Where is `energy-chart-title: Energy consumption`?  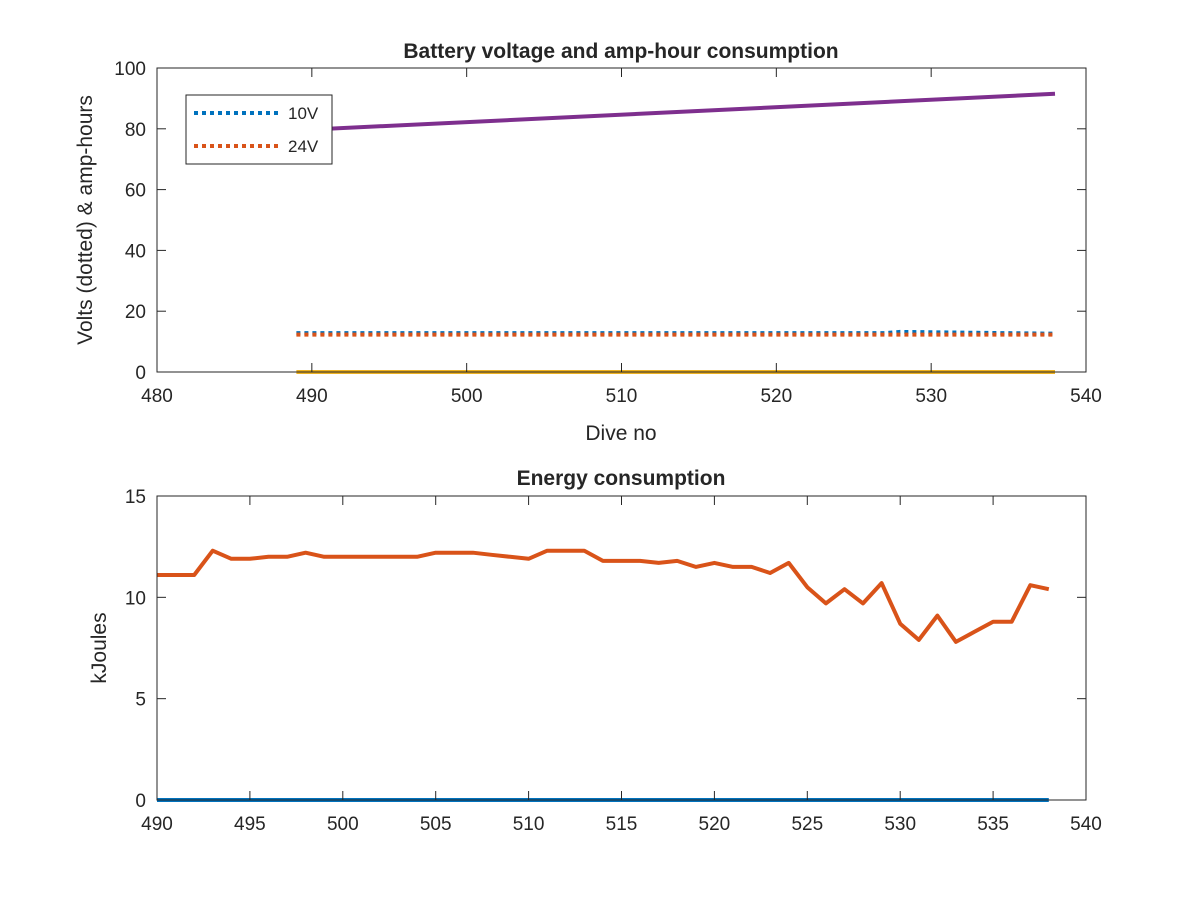 energy-chart-title: Energy consumption is located at coordinates (621, 478).